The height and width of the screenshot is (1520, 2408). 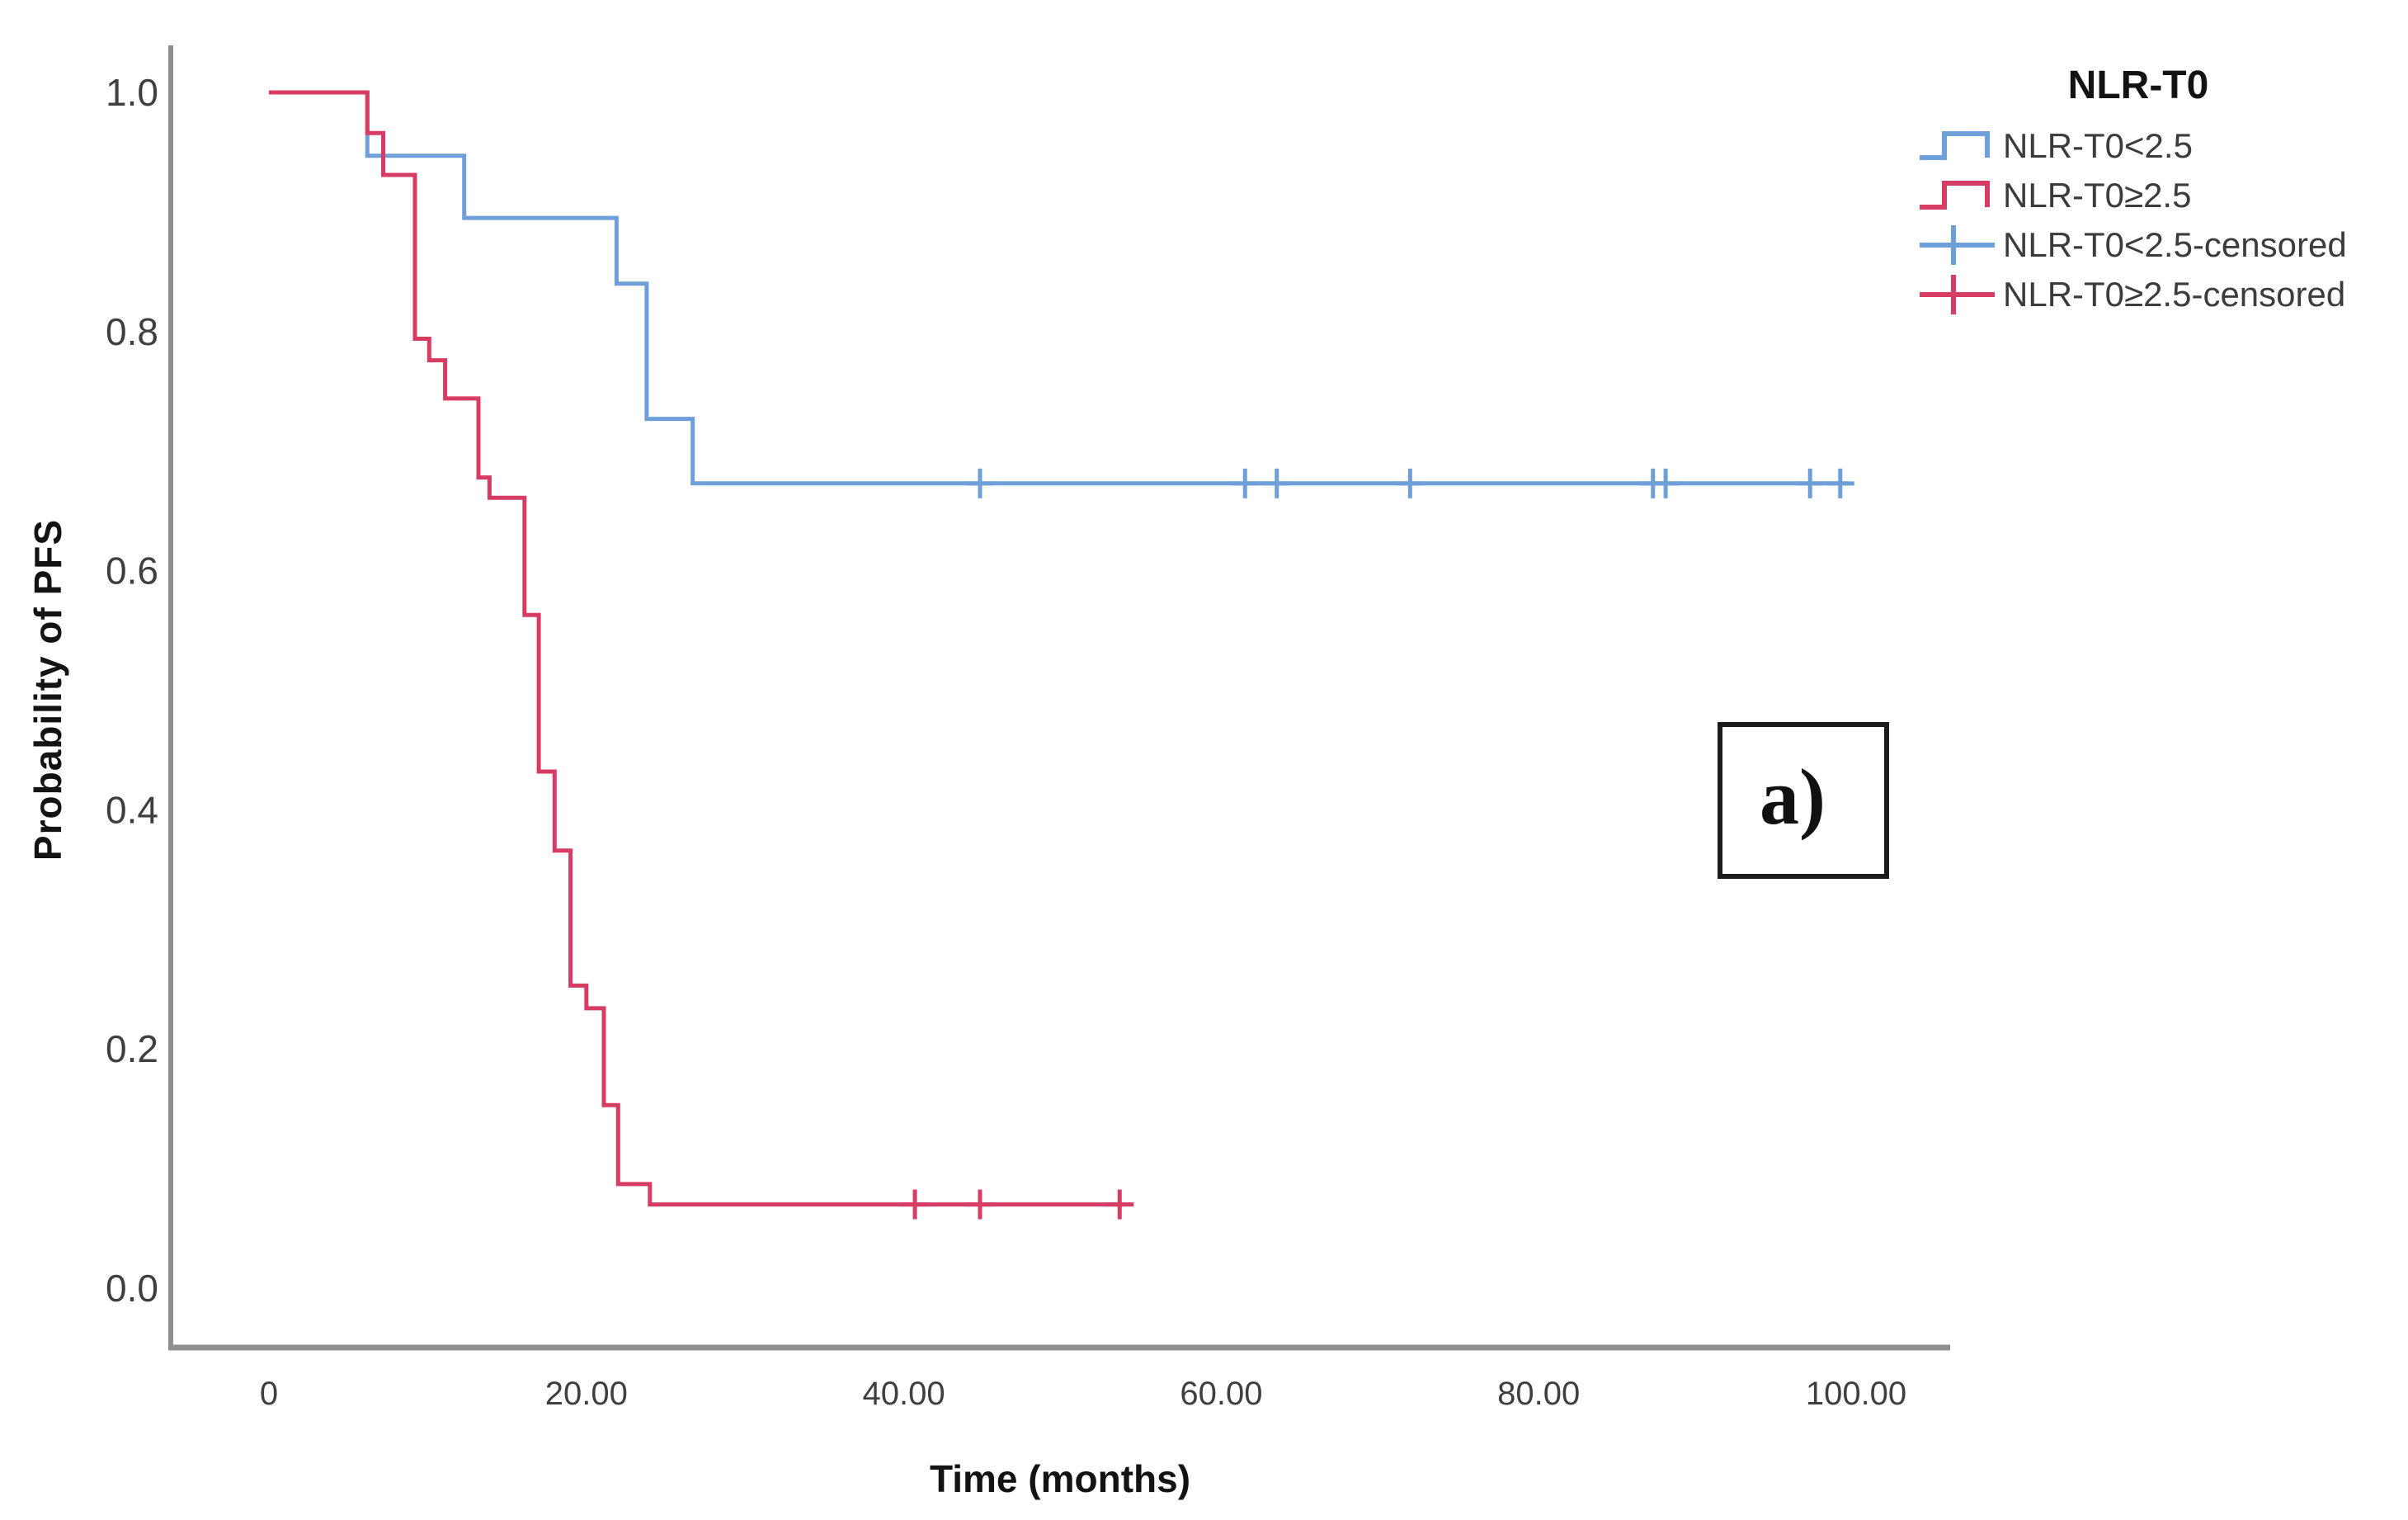 I want to click on legend-item-label: NLR-T0<2.5-censored, so click(x=2175, y=244).